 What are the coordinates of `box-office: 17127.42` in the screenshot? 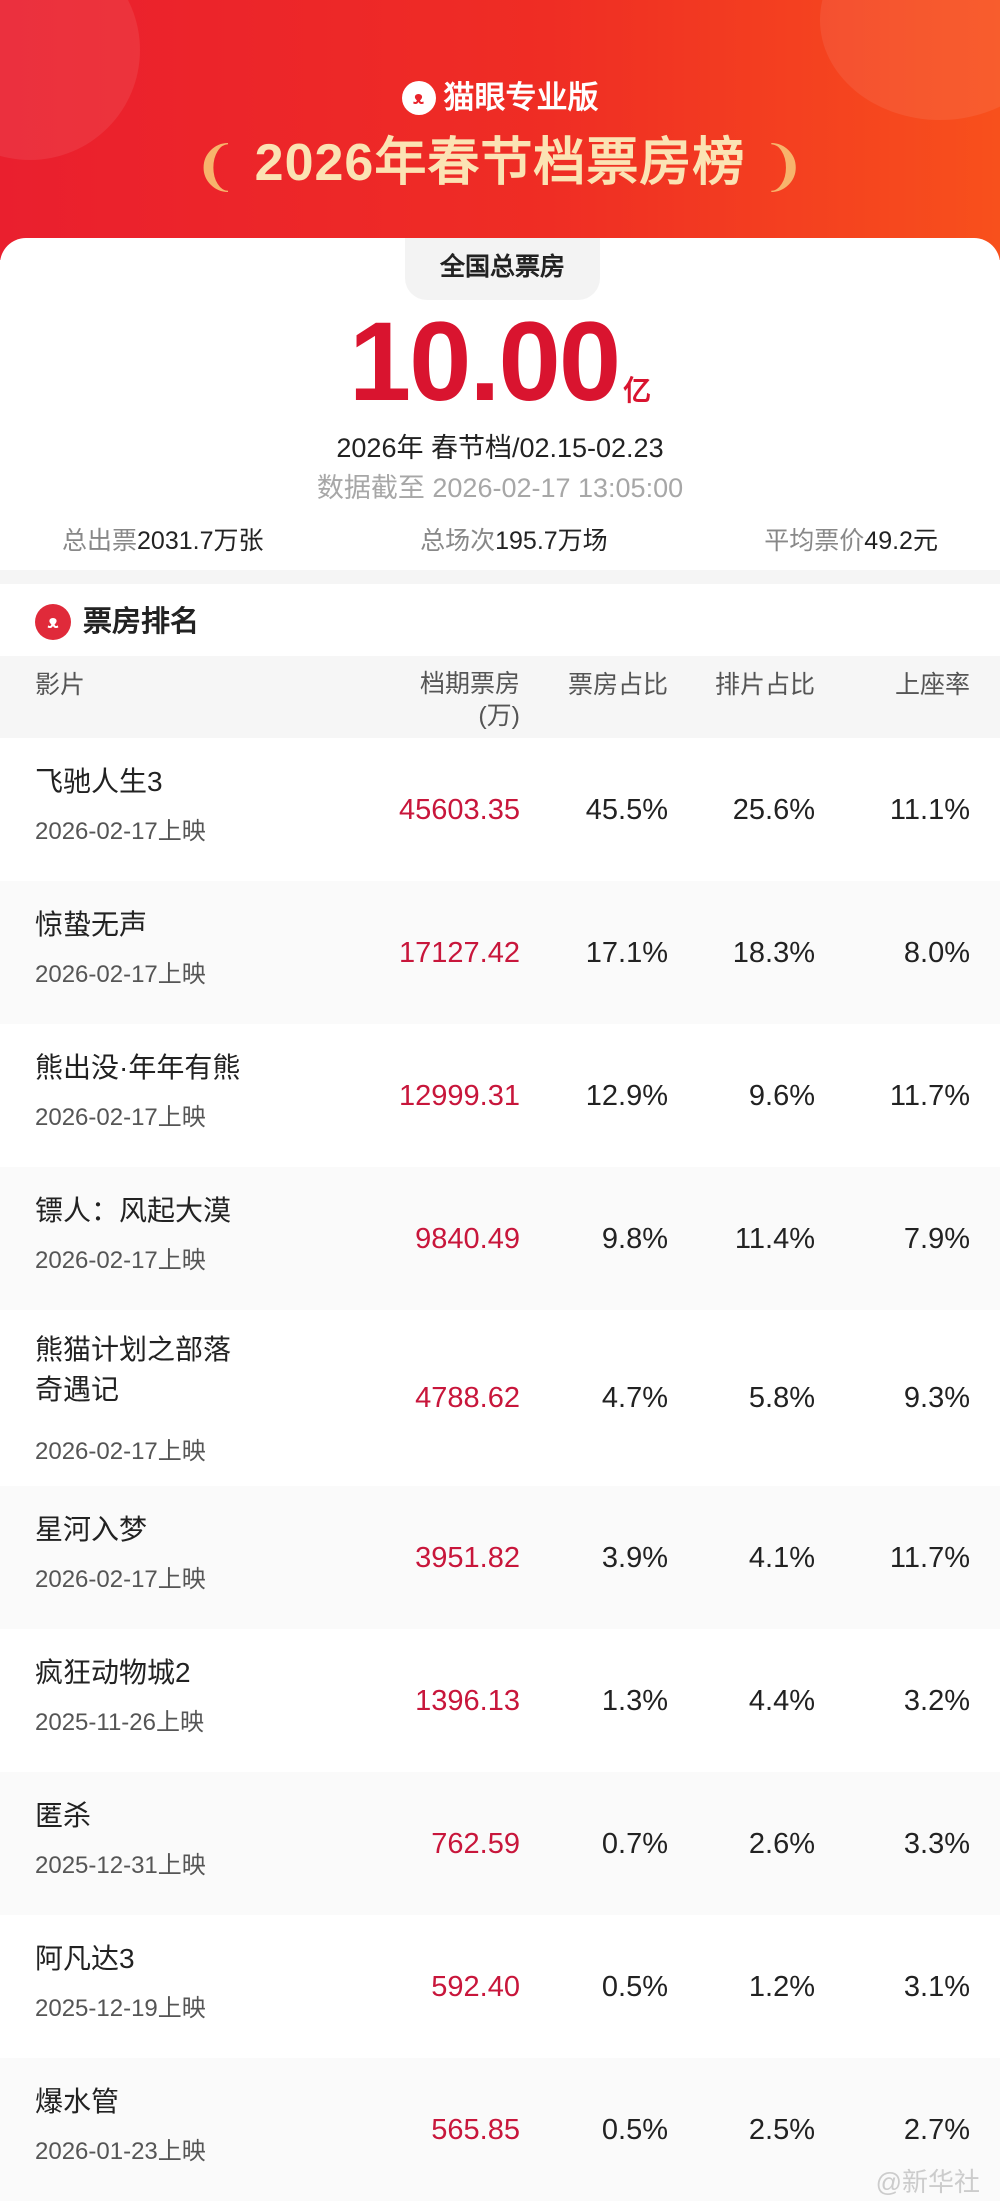 It's located at (459, 952).